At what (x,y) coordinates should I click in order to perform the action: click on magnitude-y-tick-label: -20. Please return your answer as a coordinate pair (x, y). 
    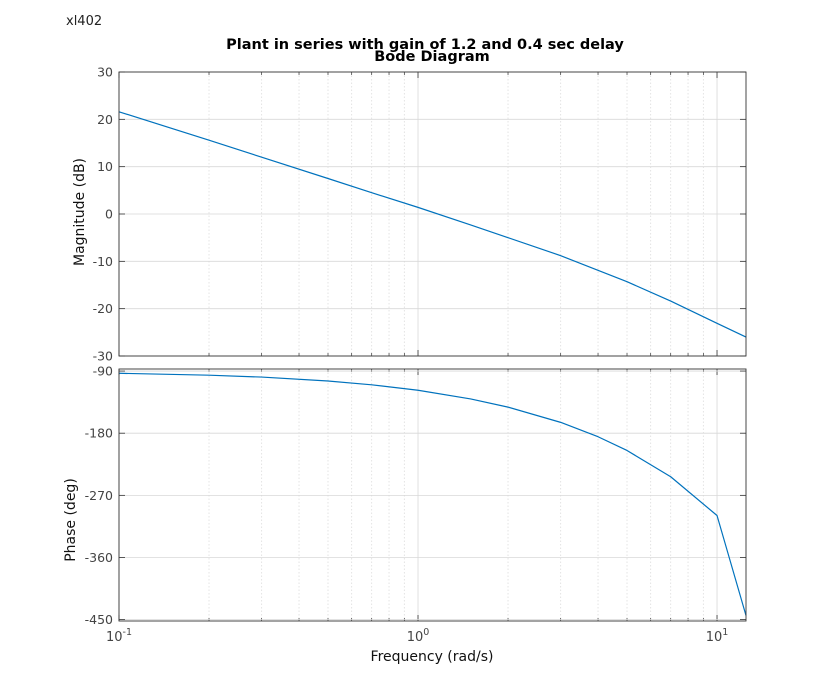
    Looking at the image, I should click on (103, 308).